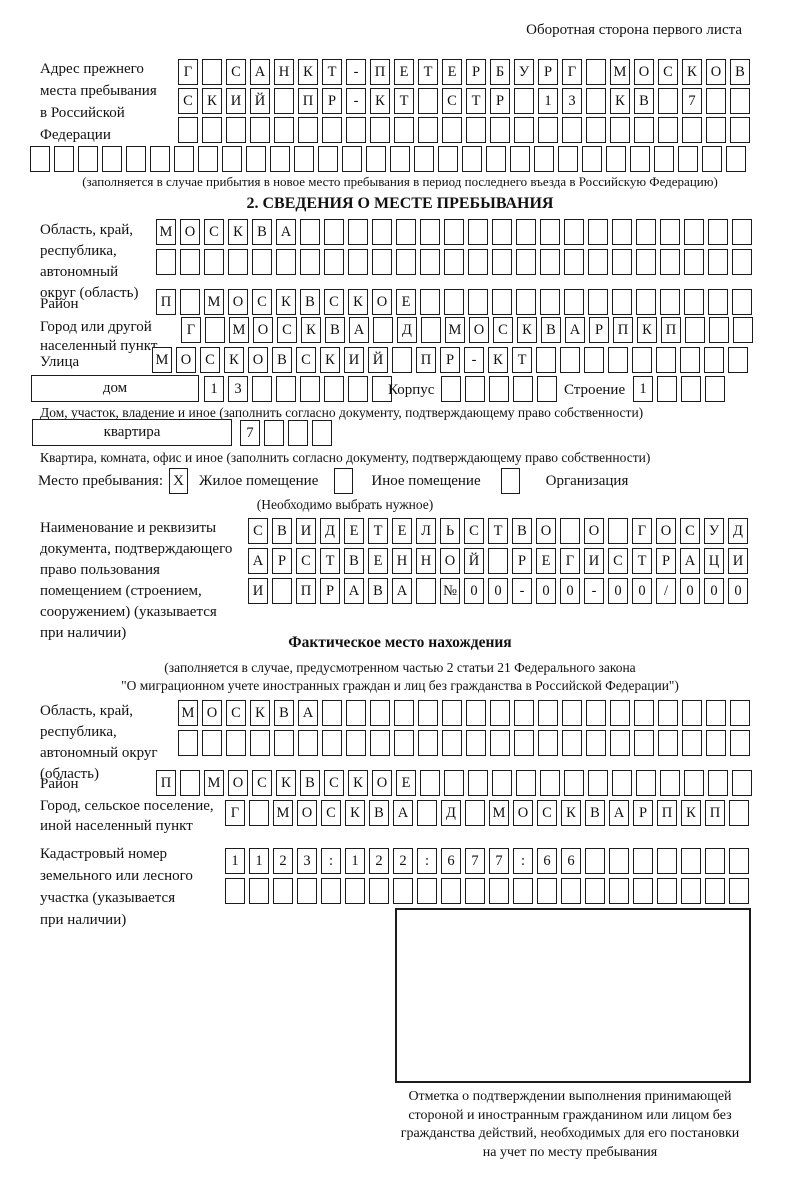 Image resolution: width=800 pixels, height=1180 pixels. Describe the element at coordinates (307, 861) in the screenshot. I see `char-box: 3` at that location.